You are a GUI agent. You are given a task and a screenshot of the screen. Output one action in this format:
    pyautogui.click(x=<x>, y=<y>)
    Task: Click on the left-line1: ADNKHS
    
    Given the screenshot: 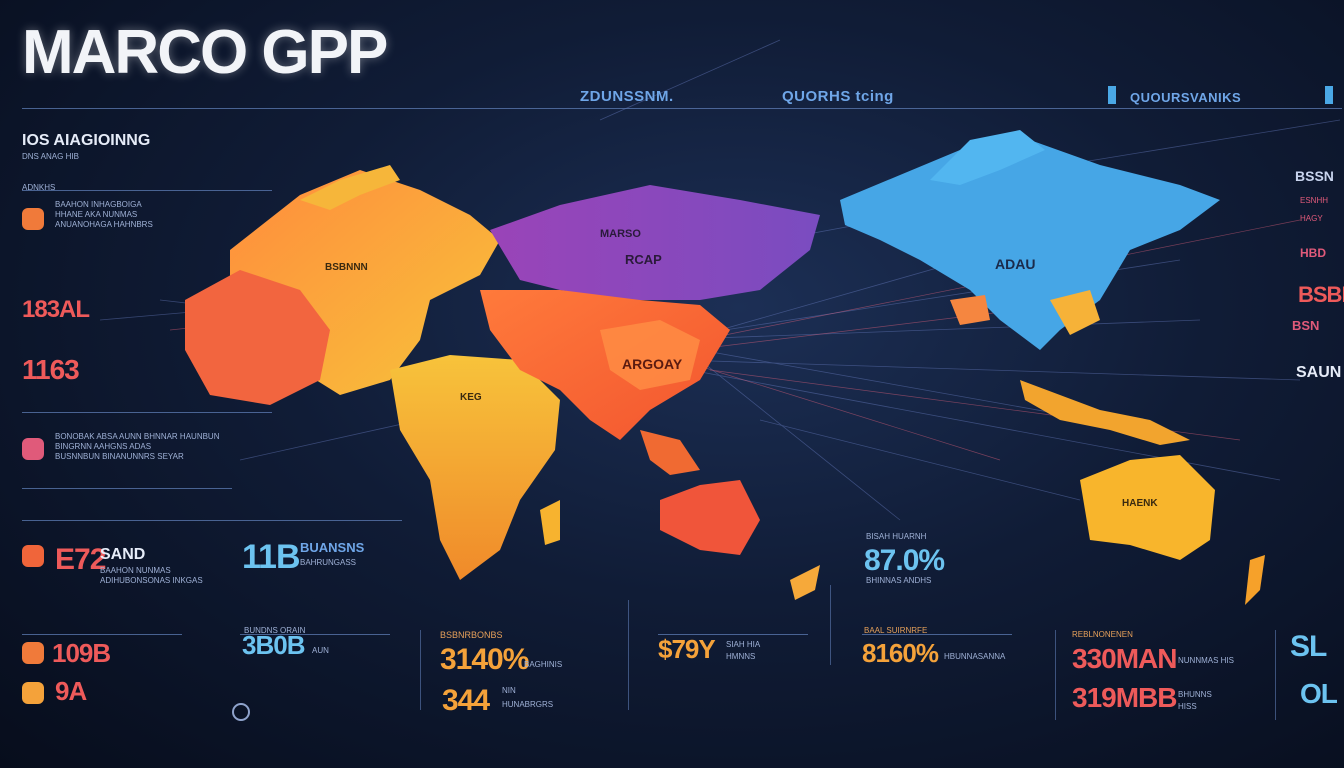 What is the action you would take?
    pyautogui.click(x=39, y=187)
    